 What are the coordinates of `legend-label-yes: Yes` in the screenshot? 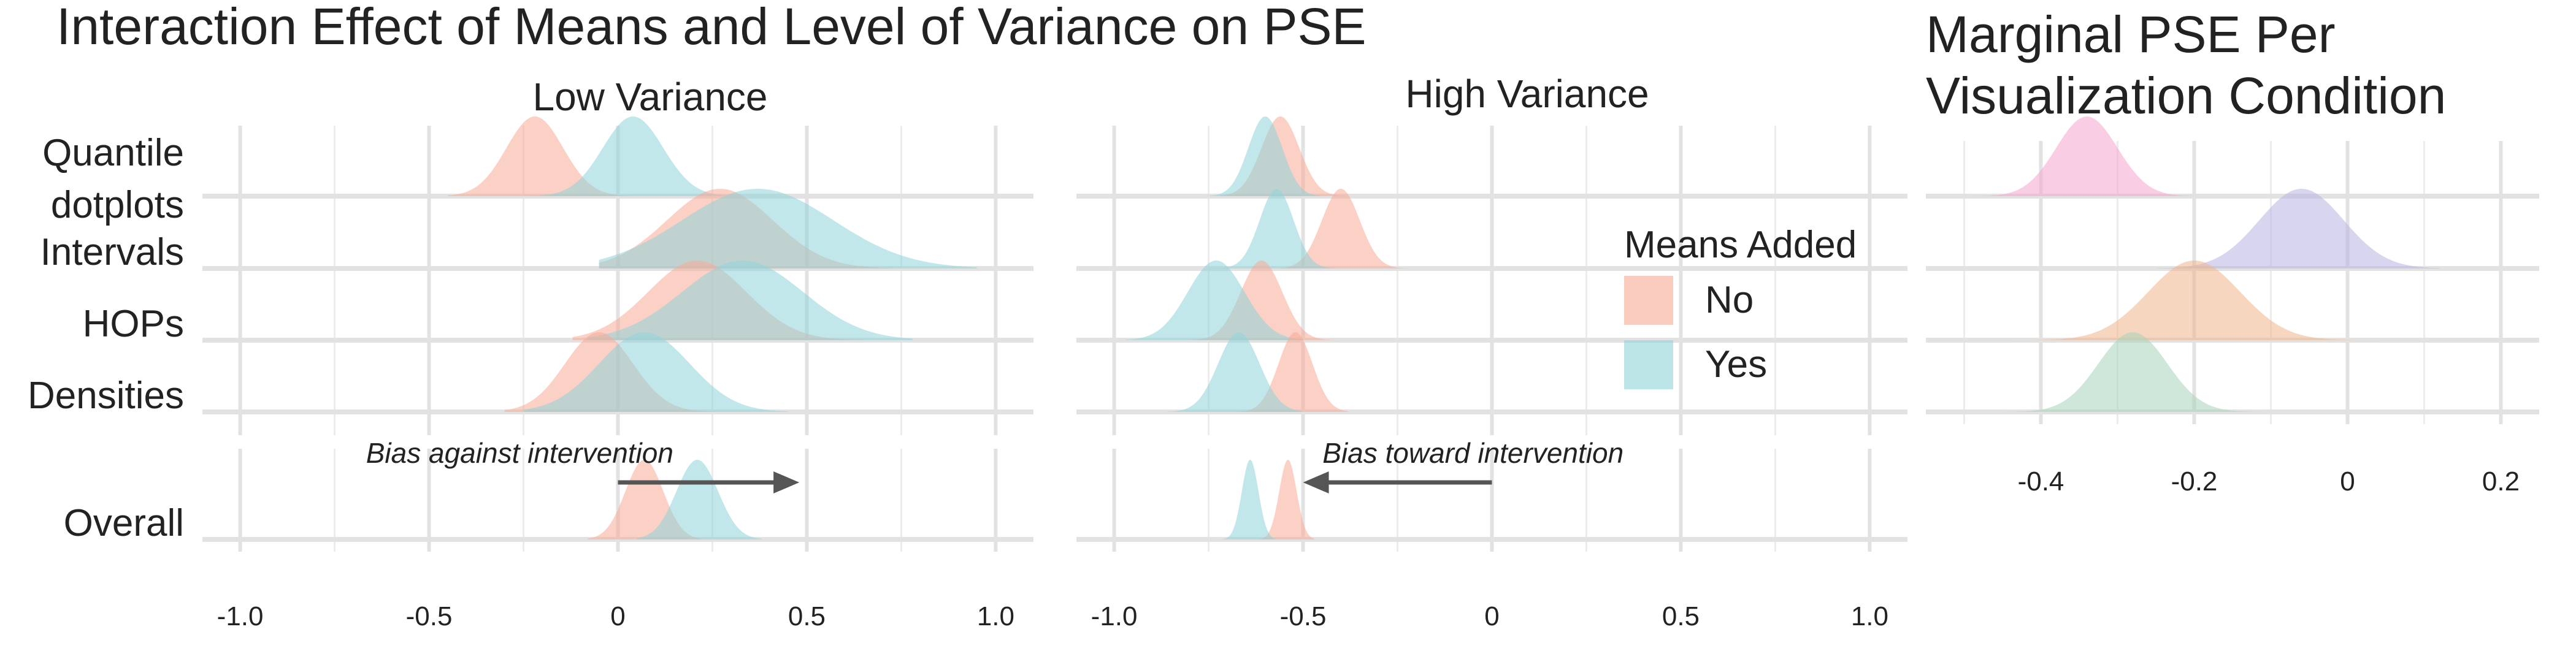 It's located at (1736, 364).